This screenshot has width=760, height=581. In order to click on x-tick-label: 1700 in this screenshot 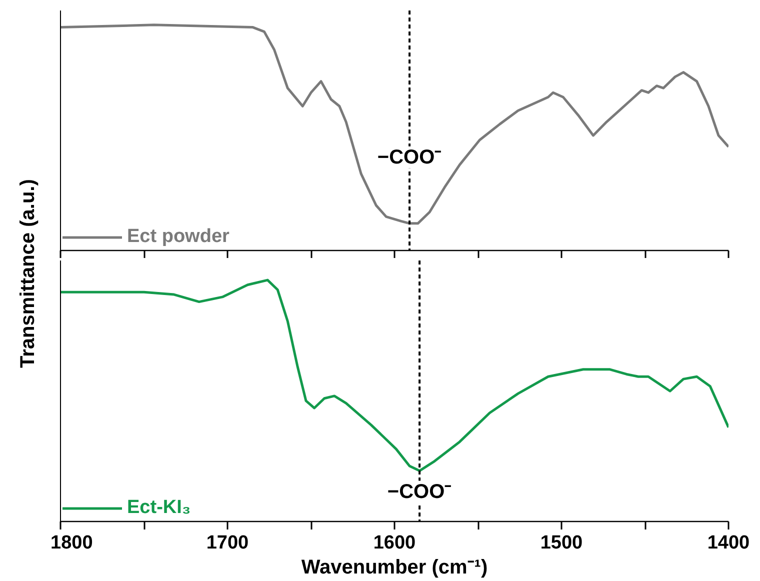, I will do `click(227, 543)`.